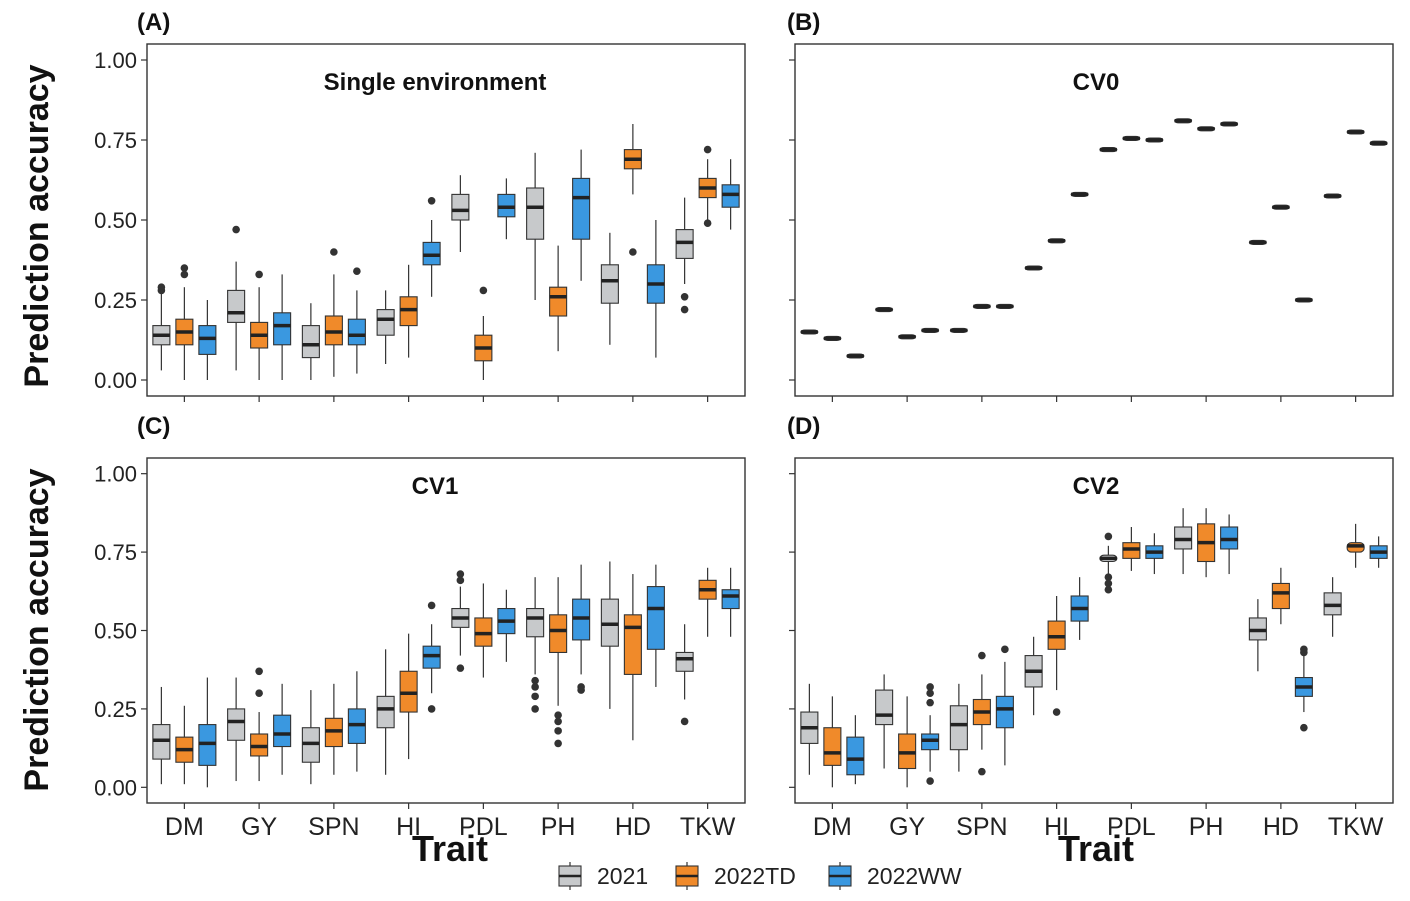  Describe the element at coordinates (708, 827) in the screenshot. I see `x-tick-label: TKW` at that location.